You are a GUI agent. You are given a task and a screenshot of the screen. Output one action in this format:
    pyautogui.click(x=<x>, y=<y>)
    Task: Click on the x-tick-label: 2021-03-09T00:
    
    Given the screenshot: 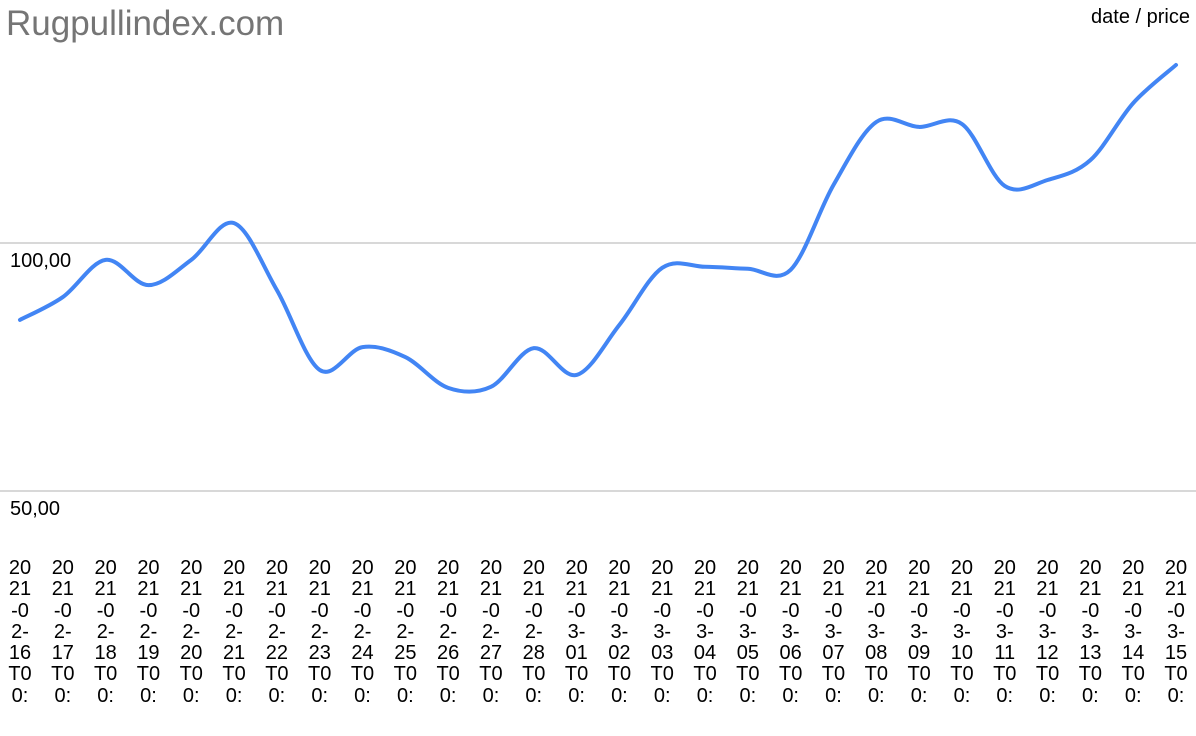 What is the action you would take?
    pyautogui.click(x=919, y=632)
    